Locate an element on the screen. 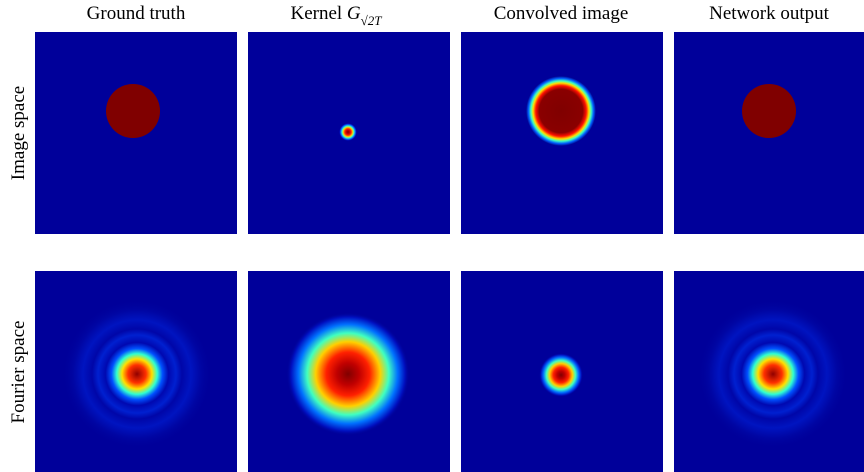  blurred-disk is located at coordinates (561, 111).